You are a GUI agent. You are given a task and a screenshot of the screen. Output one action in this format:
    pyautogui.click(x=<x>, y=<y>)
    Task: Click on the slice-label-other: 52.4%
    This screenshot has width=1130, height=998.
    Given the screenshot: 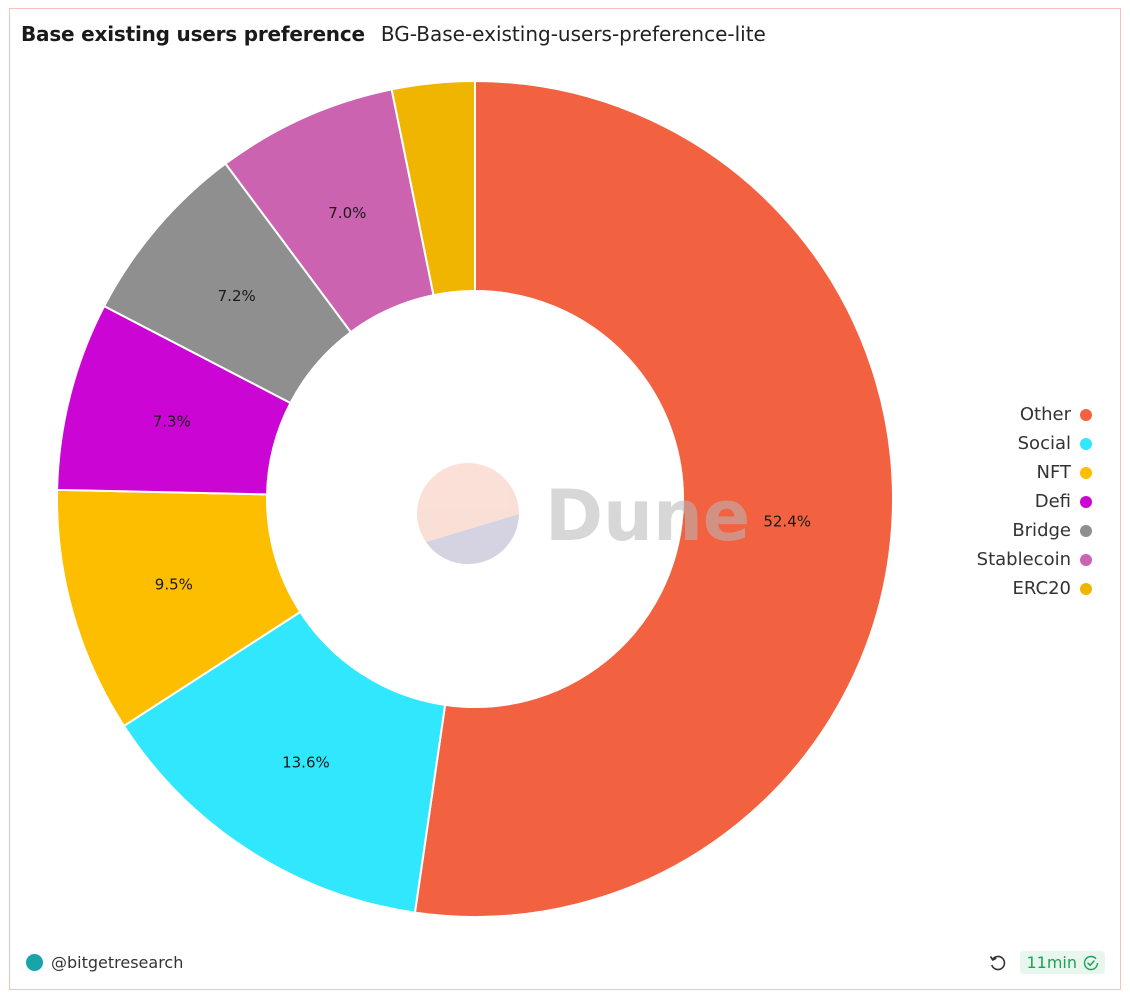 What is the action you would take?
    pyautogui.click(x=787, y=522)
    